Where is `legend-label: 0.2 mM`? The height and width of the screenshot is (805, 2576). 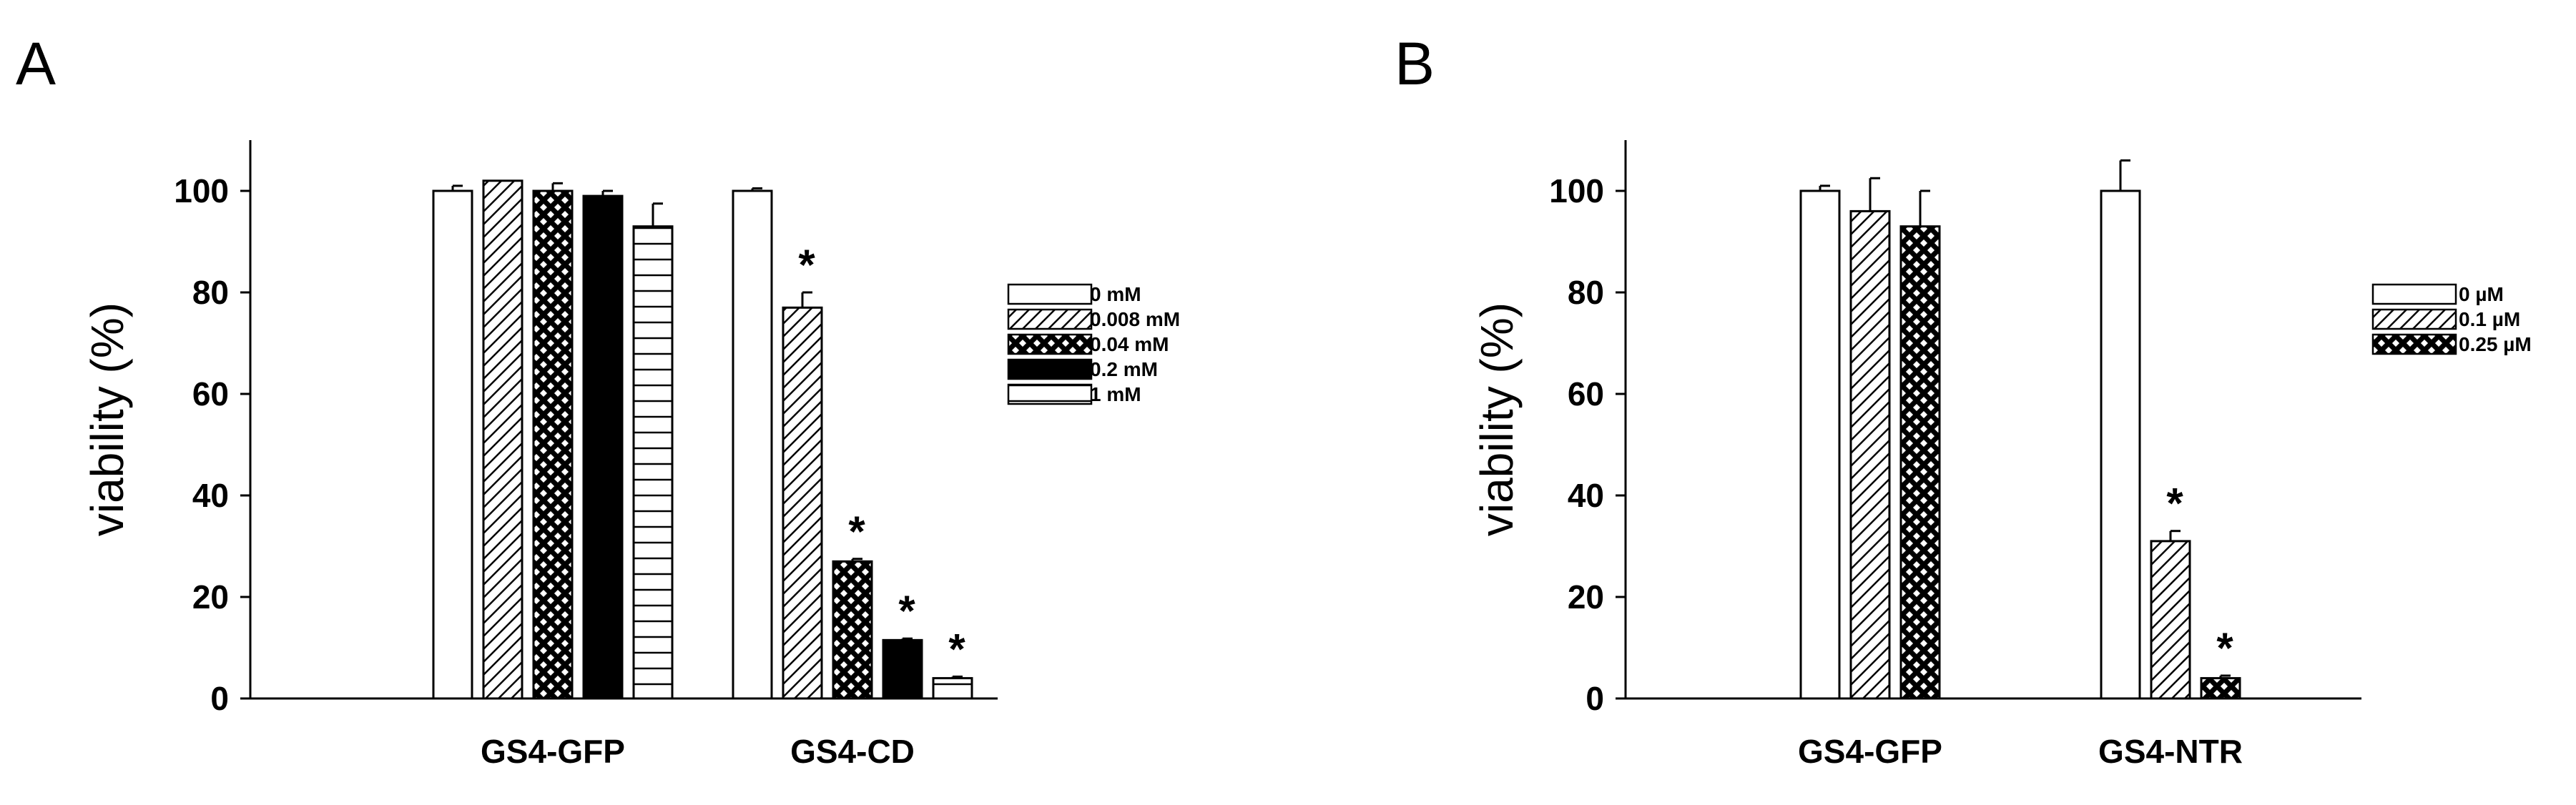
legend-label: 0.2 mM is located at coordinates (1124, 369).